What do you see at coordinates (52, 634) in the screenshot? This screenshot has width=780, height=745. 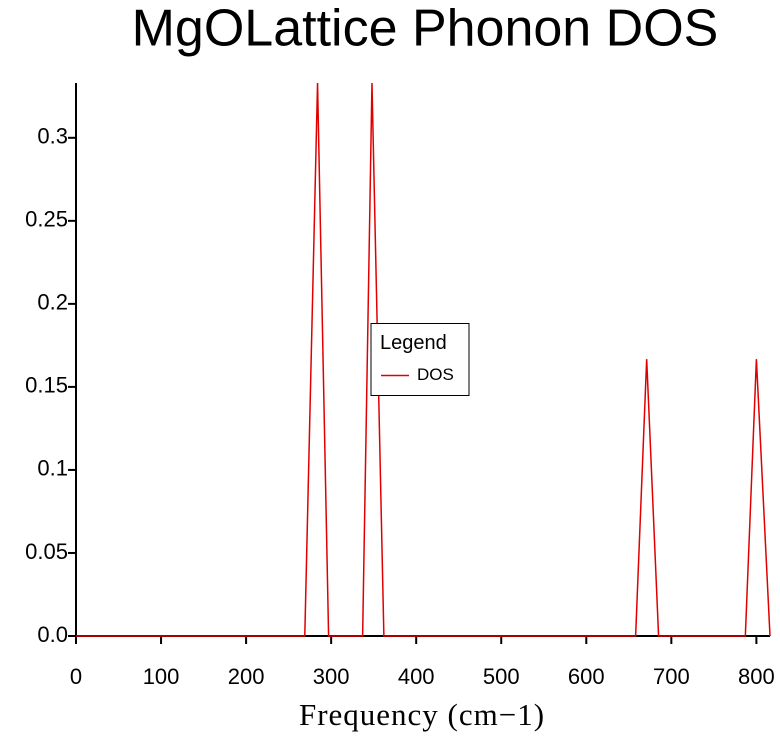 I see `y-tick-label: 0.0` at bounding box center [52, 634].